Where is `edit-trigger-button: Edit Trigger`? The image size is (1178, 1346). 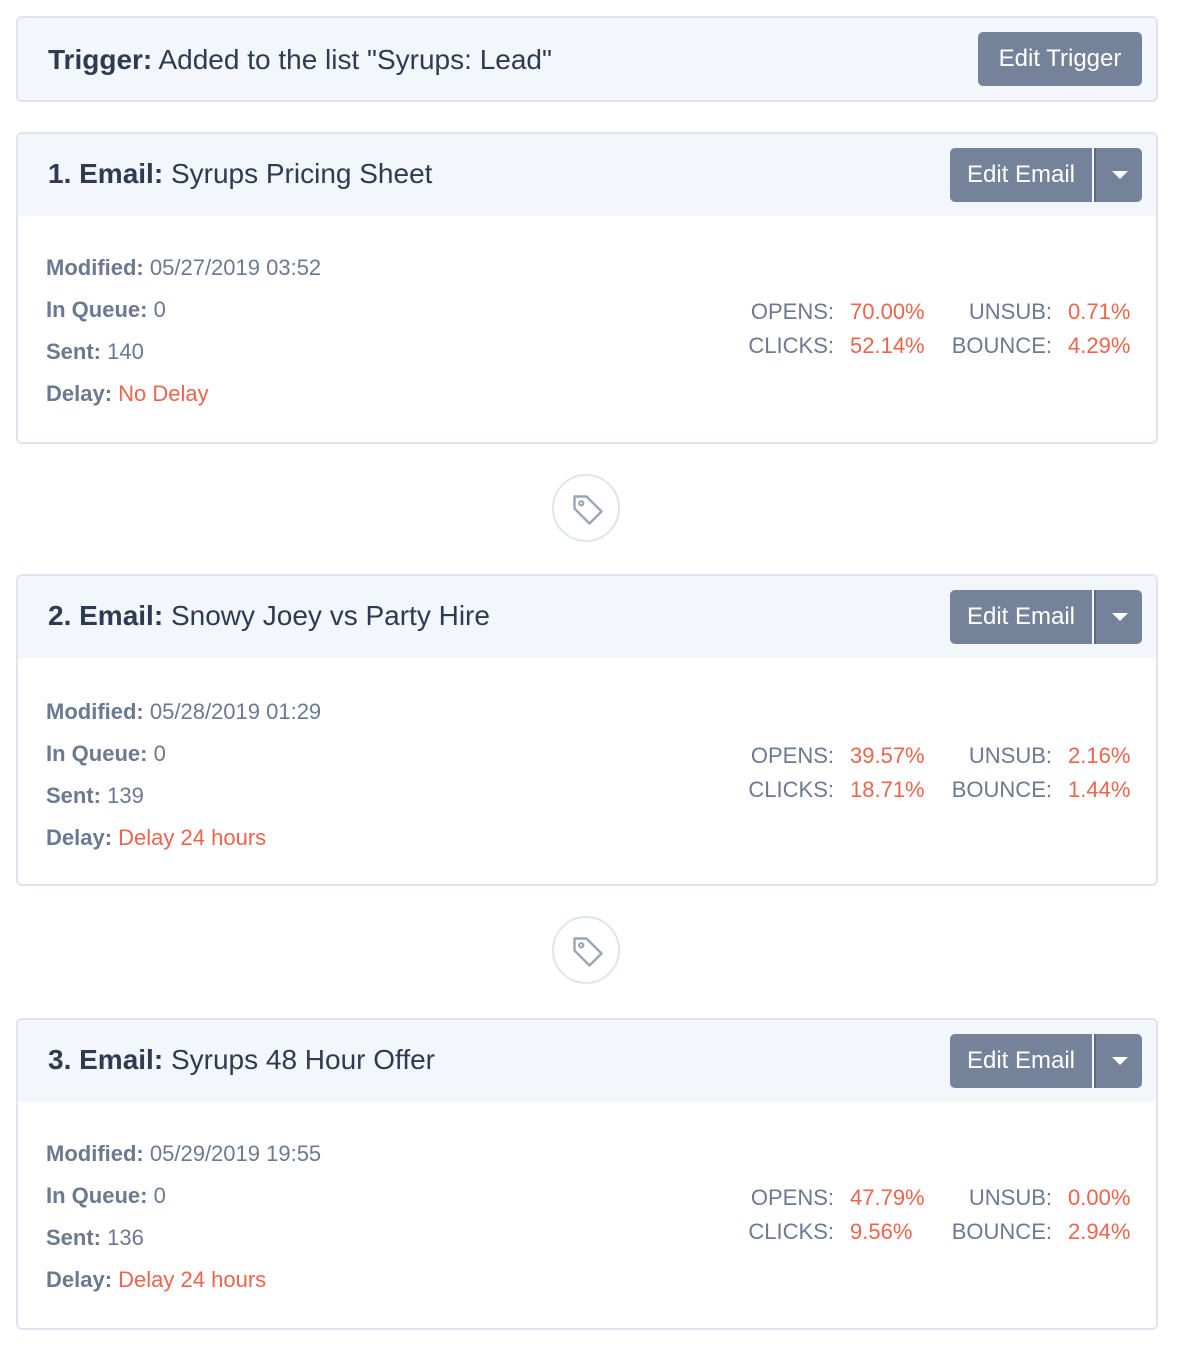 edit-trigger-button: Edit Trigger is located at coordinates (1060, 59).